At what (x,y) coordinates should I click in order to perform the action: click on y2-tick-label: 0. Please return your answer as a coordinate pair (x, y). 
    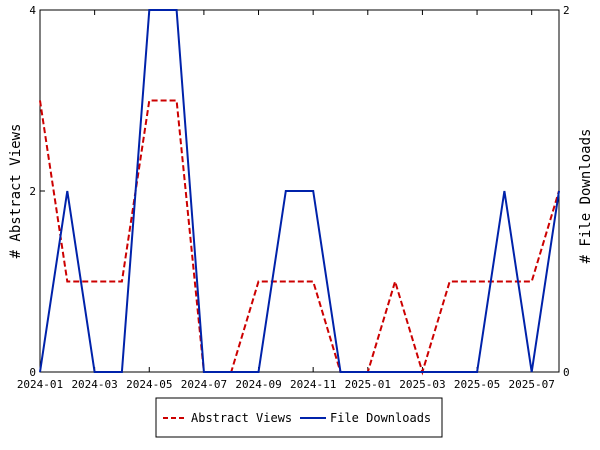
    Looking at the image, I should click on (566, 372).